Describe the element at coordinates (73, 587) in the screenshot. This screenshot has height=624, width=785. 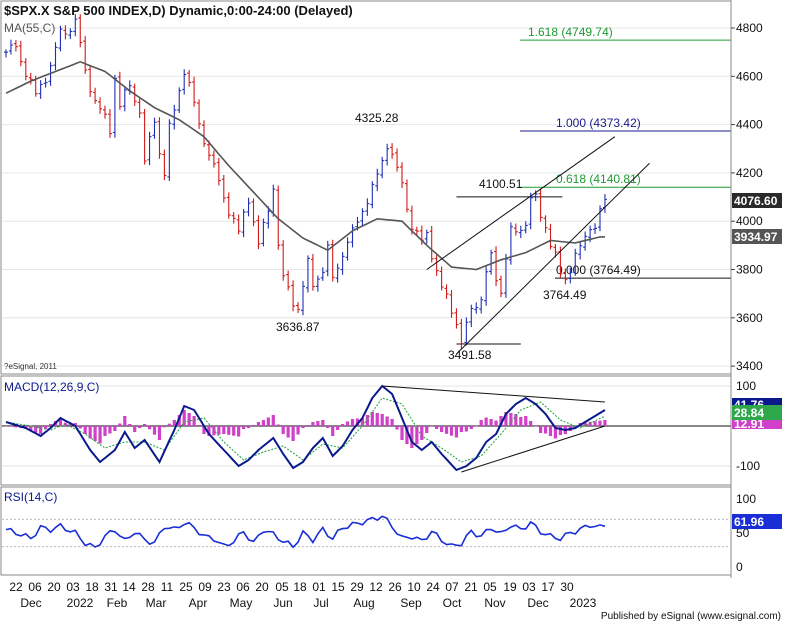
I see `x-tick-label: 03` at that location.